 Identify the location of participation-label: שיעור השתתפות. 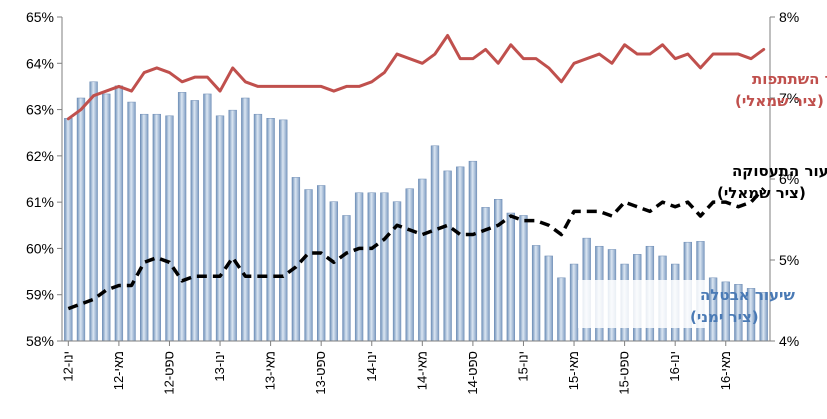
(789, 79).